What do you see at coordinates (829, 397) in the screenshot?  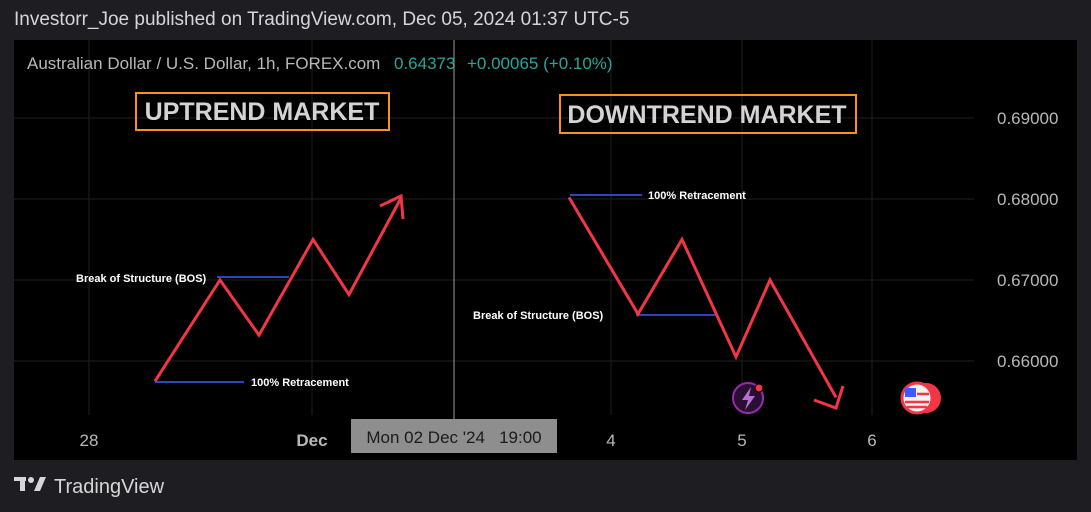 I see `downtrend-arrowhead` at bounding box center [829, 397].